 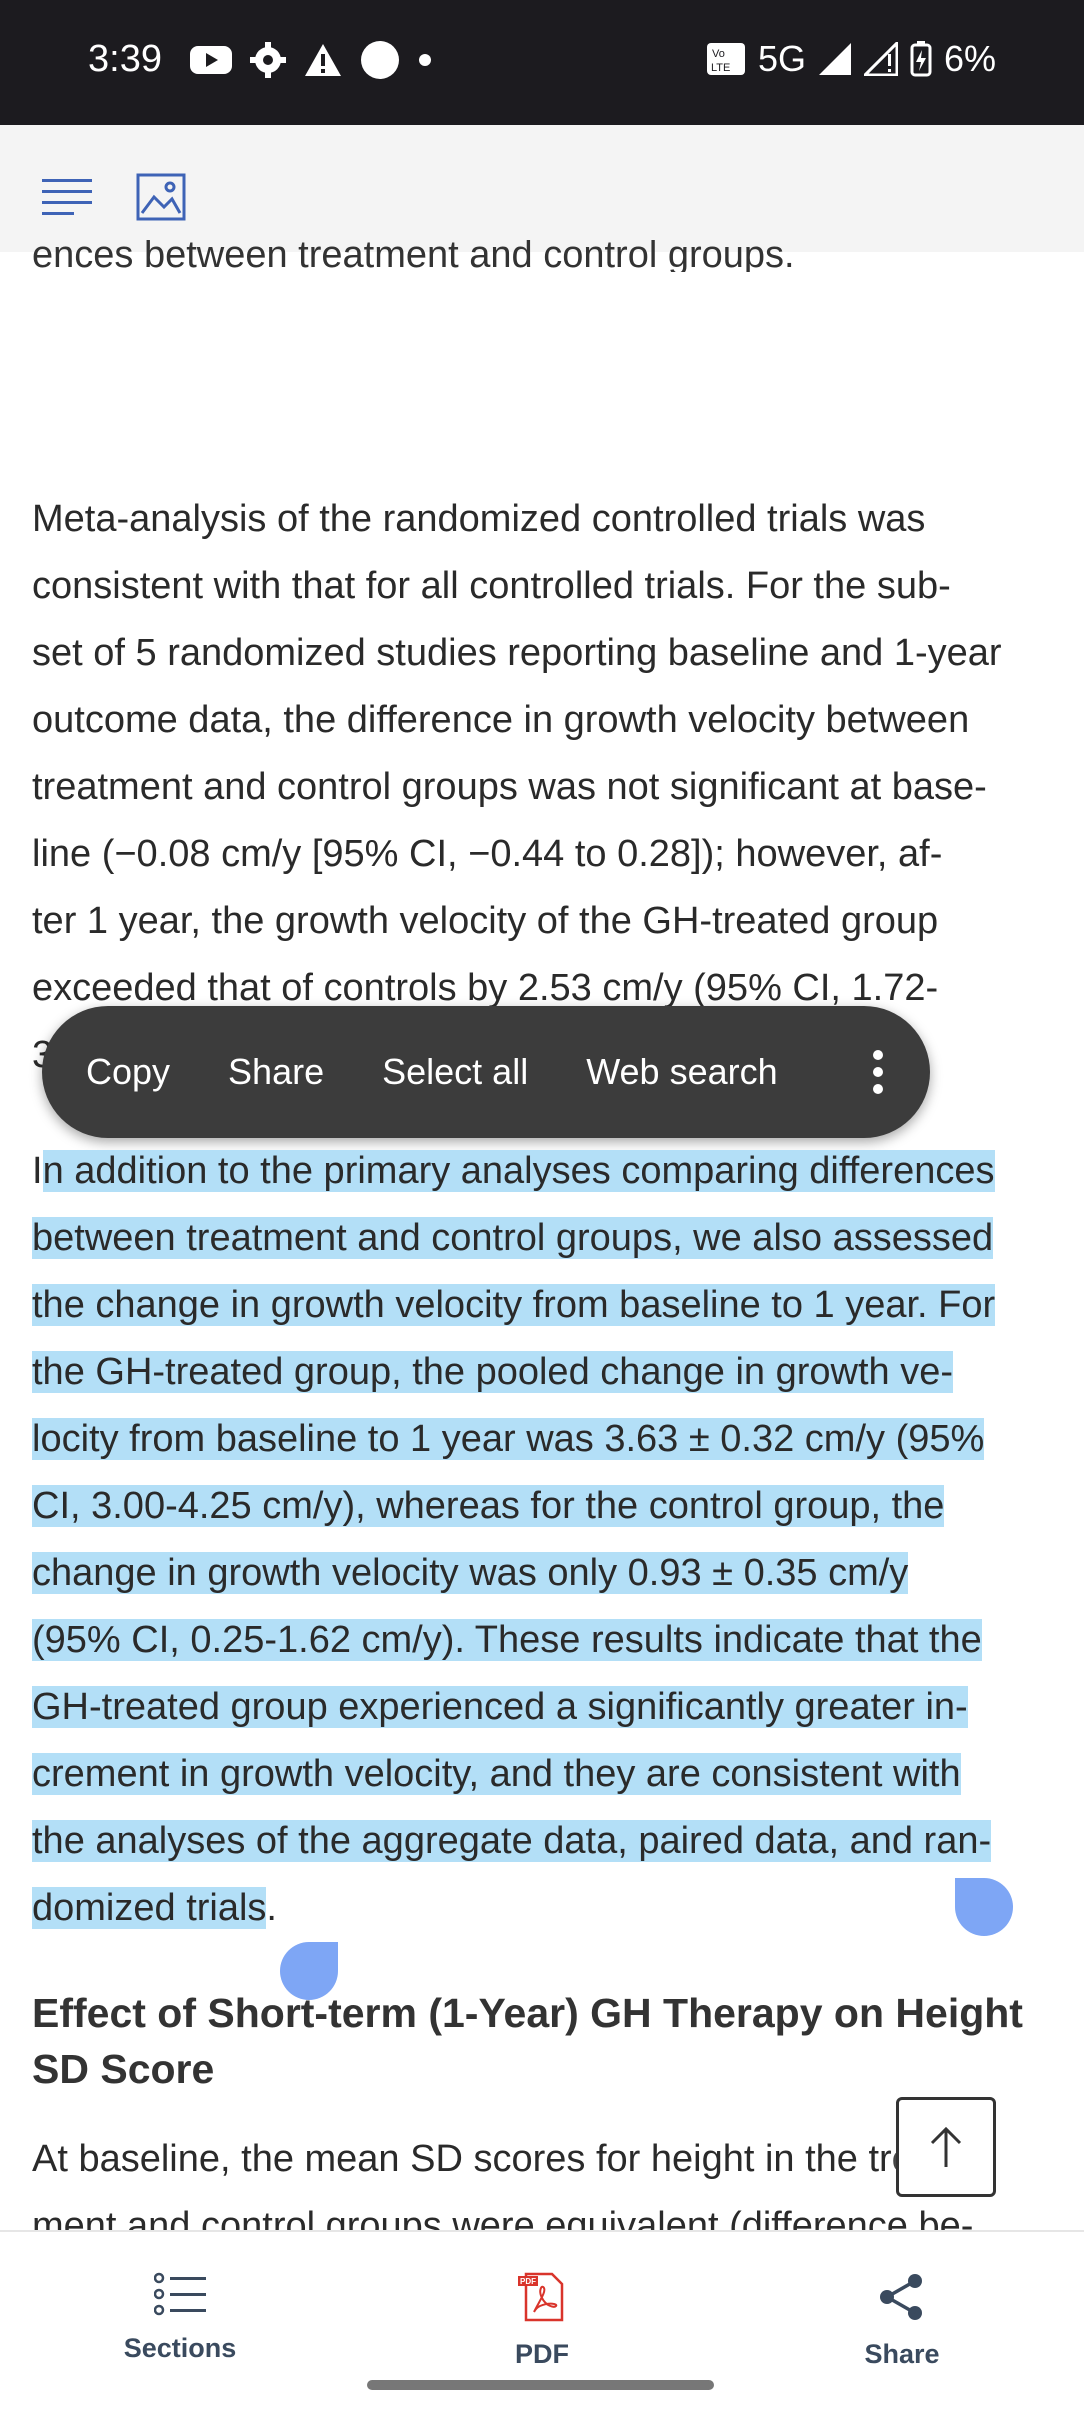 What do you see at coordinates (37, 1171) in the screenshot?
I see `unselected-text: I` at bounding box center [37, 1171].